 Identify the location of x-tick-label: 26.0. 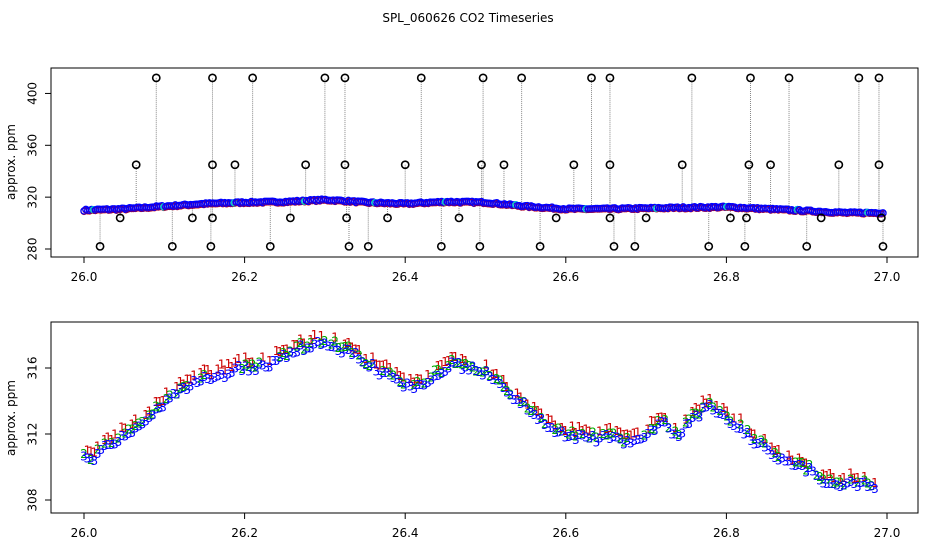
(84, 533).